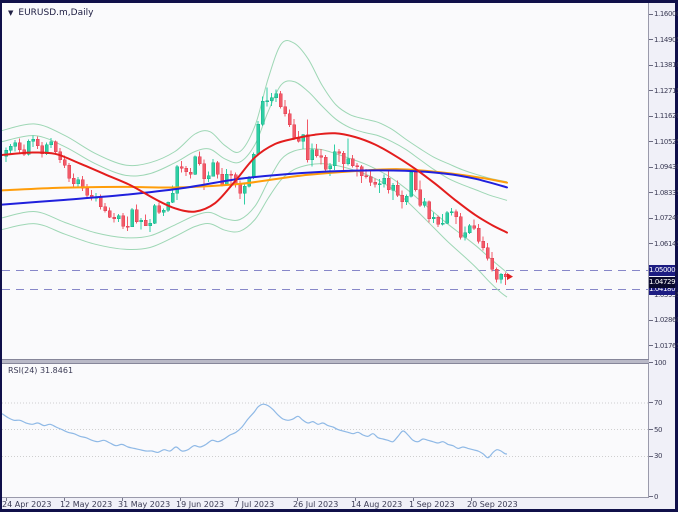 The image size is (678, 512). What do you see at coordinates (658, 456) in the screenshot?
I see `rsi-tick-label: 30` at bounding box center [658, 456].